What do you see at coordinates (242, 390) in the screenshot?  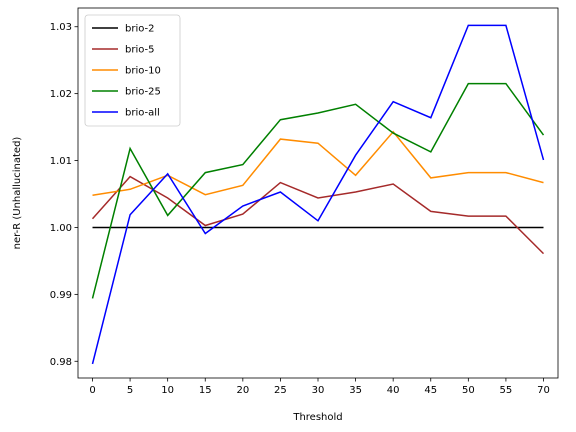 I see `x-tick-label: 20` at bounding box center [242, 390].